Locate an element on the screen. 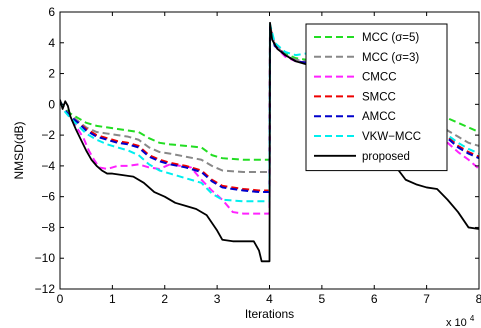 This screenshot has height=328, width=481. legend-label-6: proposed is located at coordinates (386, 157).